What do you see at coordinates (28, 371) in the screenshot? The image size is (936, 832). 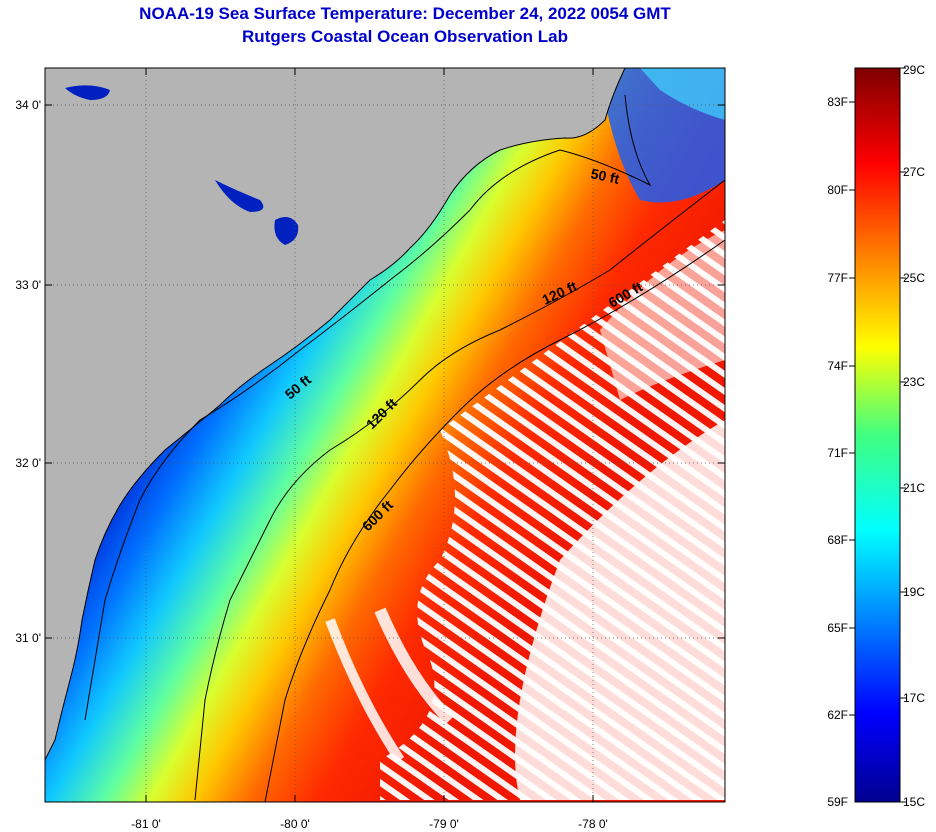 I see `latitude-labels: 34 0' 33 0' 32 0' 31 0'` at bounding box center [28, 371].